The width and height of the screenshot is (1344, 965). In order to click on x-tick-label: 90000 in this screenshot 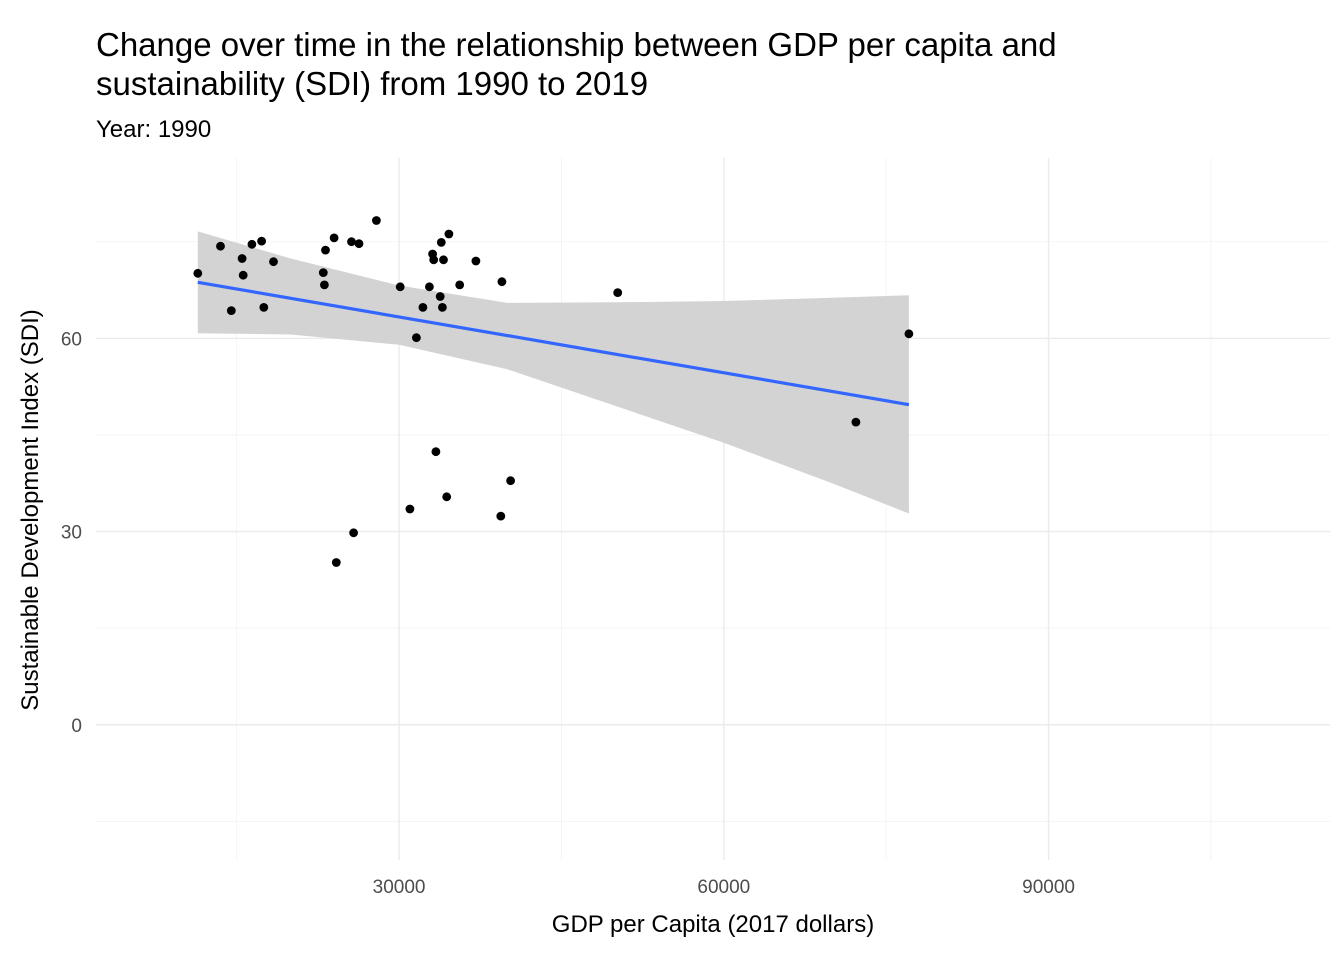, I will do `click(1048, 887)`.